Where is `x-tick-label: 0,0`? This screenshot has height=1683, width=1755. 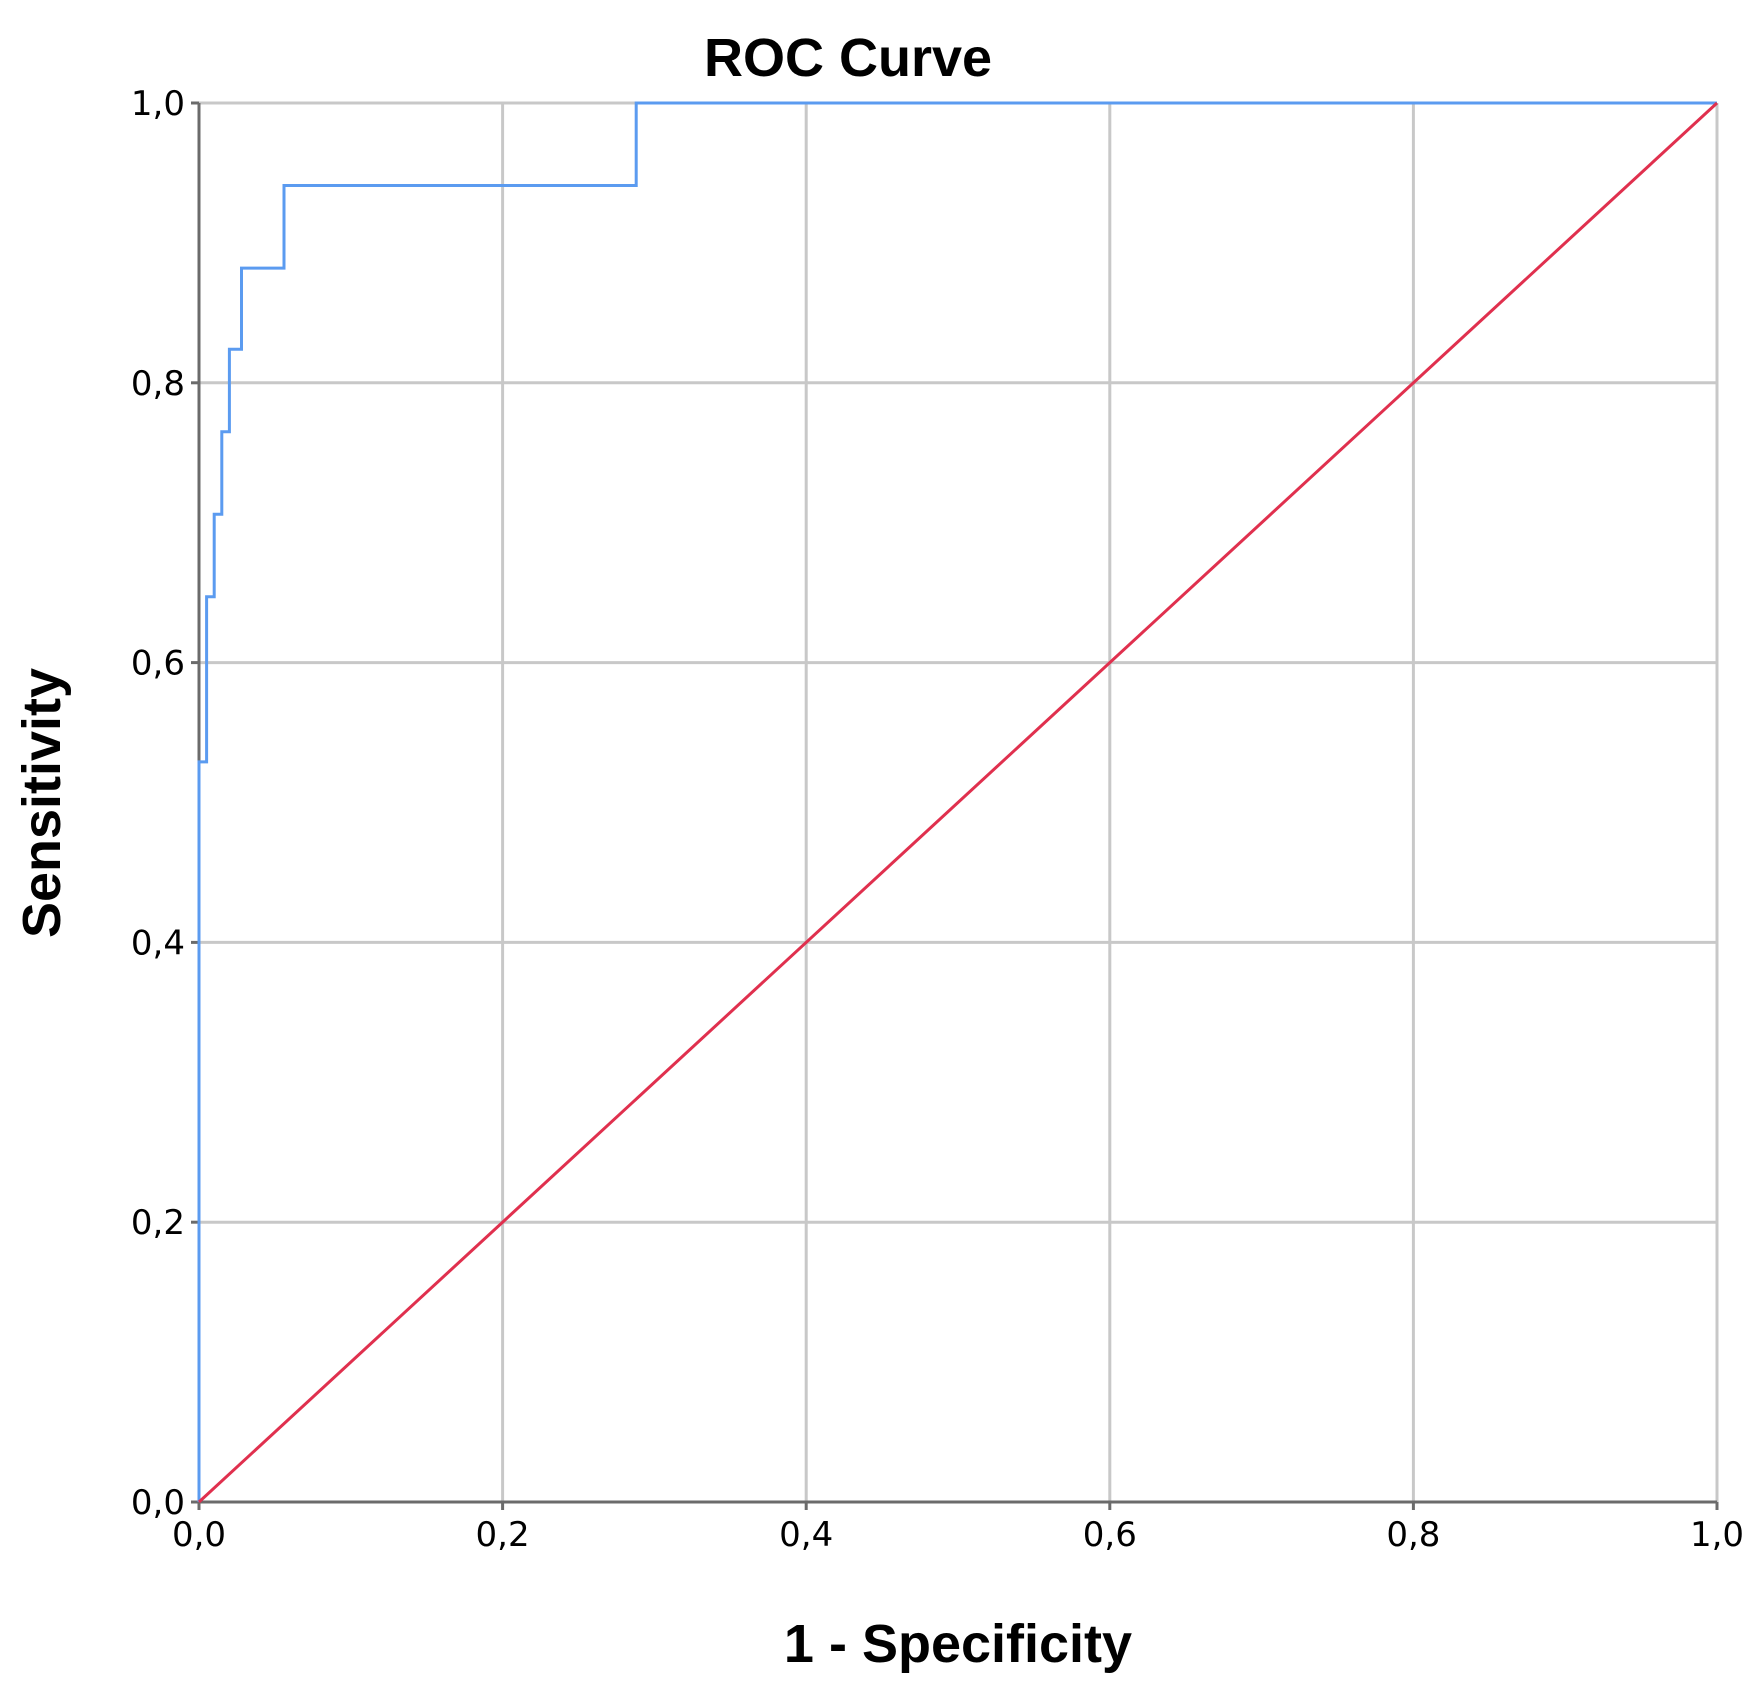
x-tick-label: 0,0 is located at coordinates (199, 1535).